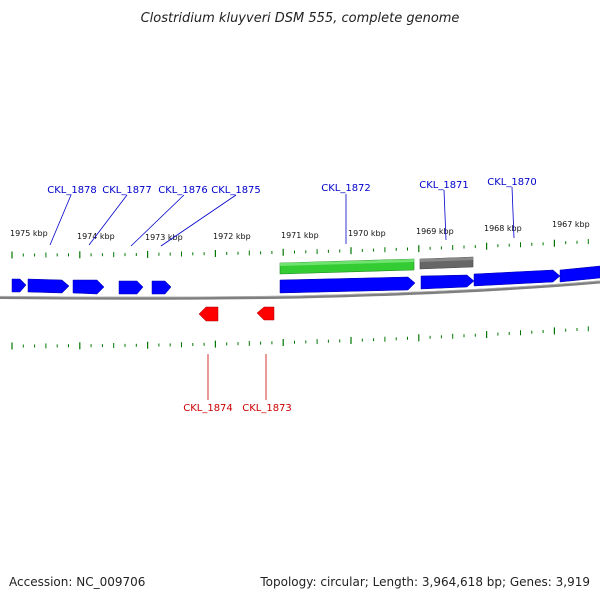 Image resolution: width=600 pixels, height=600 pixels. I want to click on kbp-label-1973: 1973 kbp, so click(164, 237).